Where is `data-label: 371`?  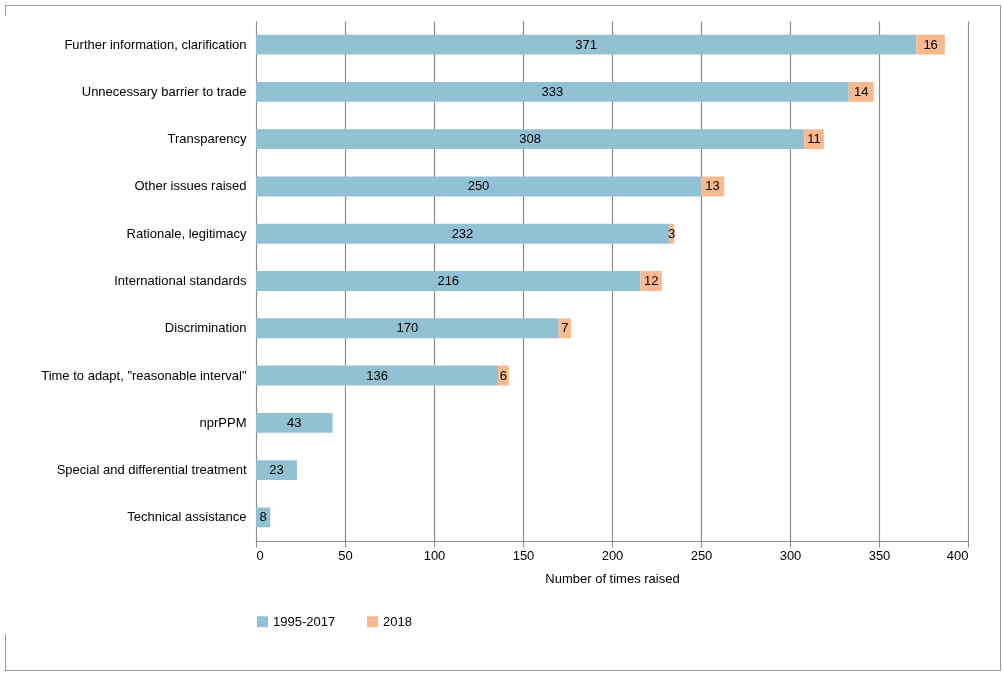 data-label: 371 is located at coordinates (586, 44).